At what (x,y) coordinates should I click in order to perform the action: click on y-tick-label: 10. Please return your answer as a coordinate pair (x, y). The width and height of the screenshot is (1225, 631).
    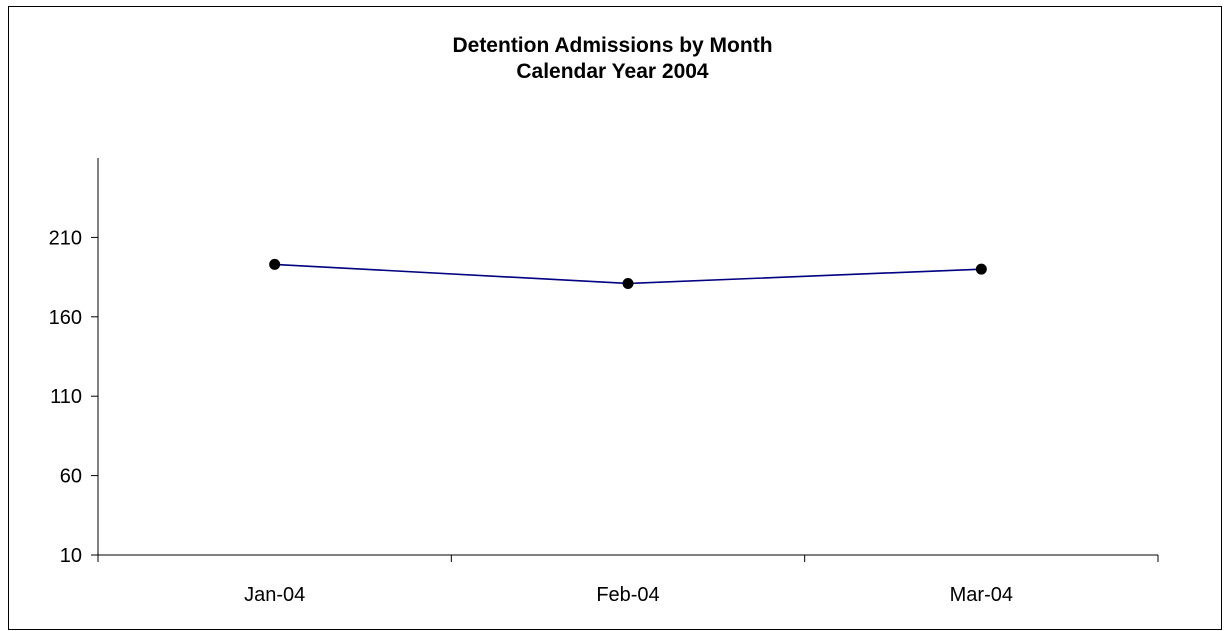
    Looking at the image, I should click on (71, 556).